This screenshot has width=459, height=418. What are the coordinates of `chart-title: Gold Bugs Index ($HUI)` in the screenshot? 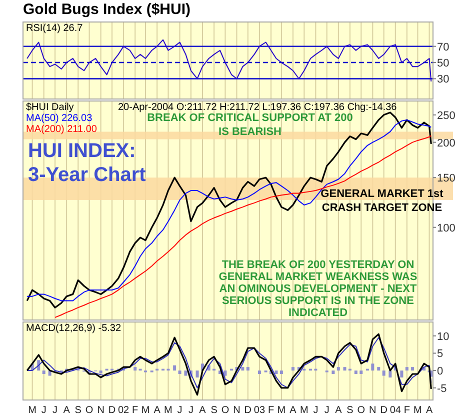 It's located at (107, 9).